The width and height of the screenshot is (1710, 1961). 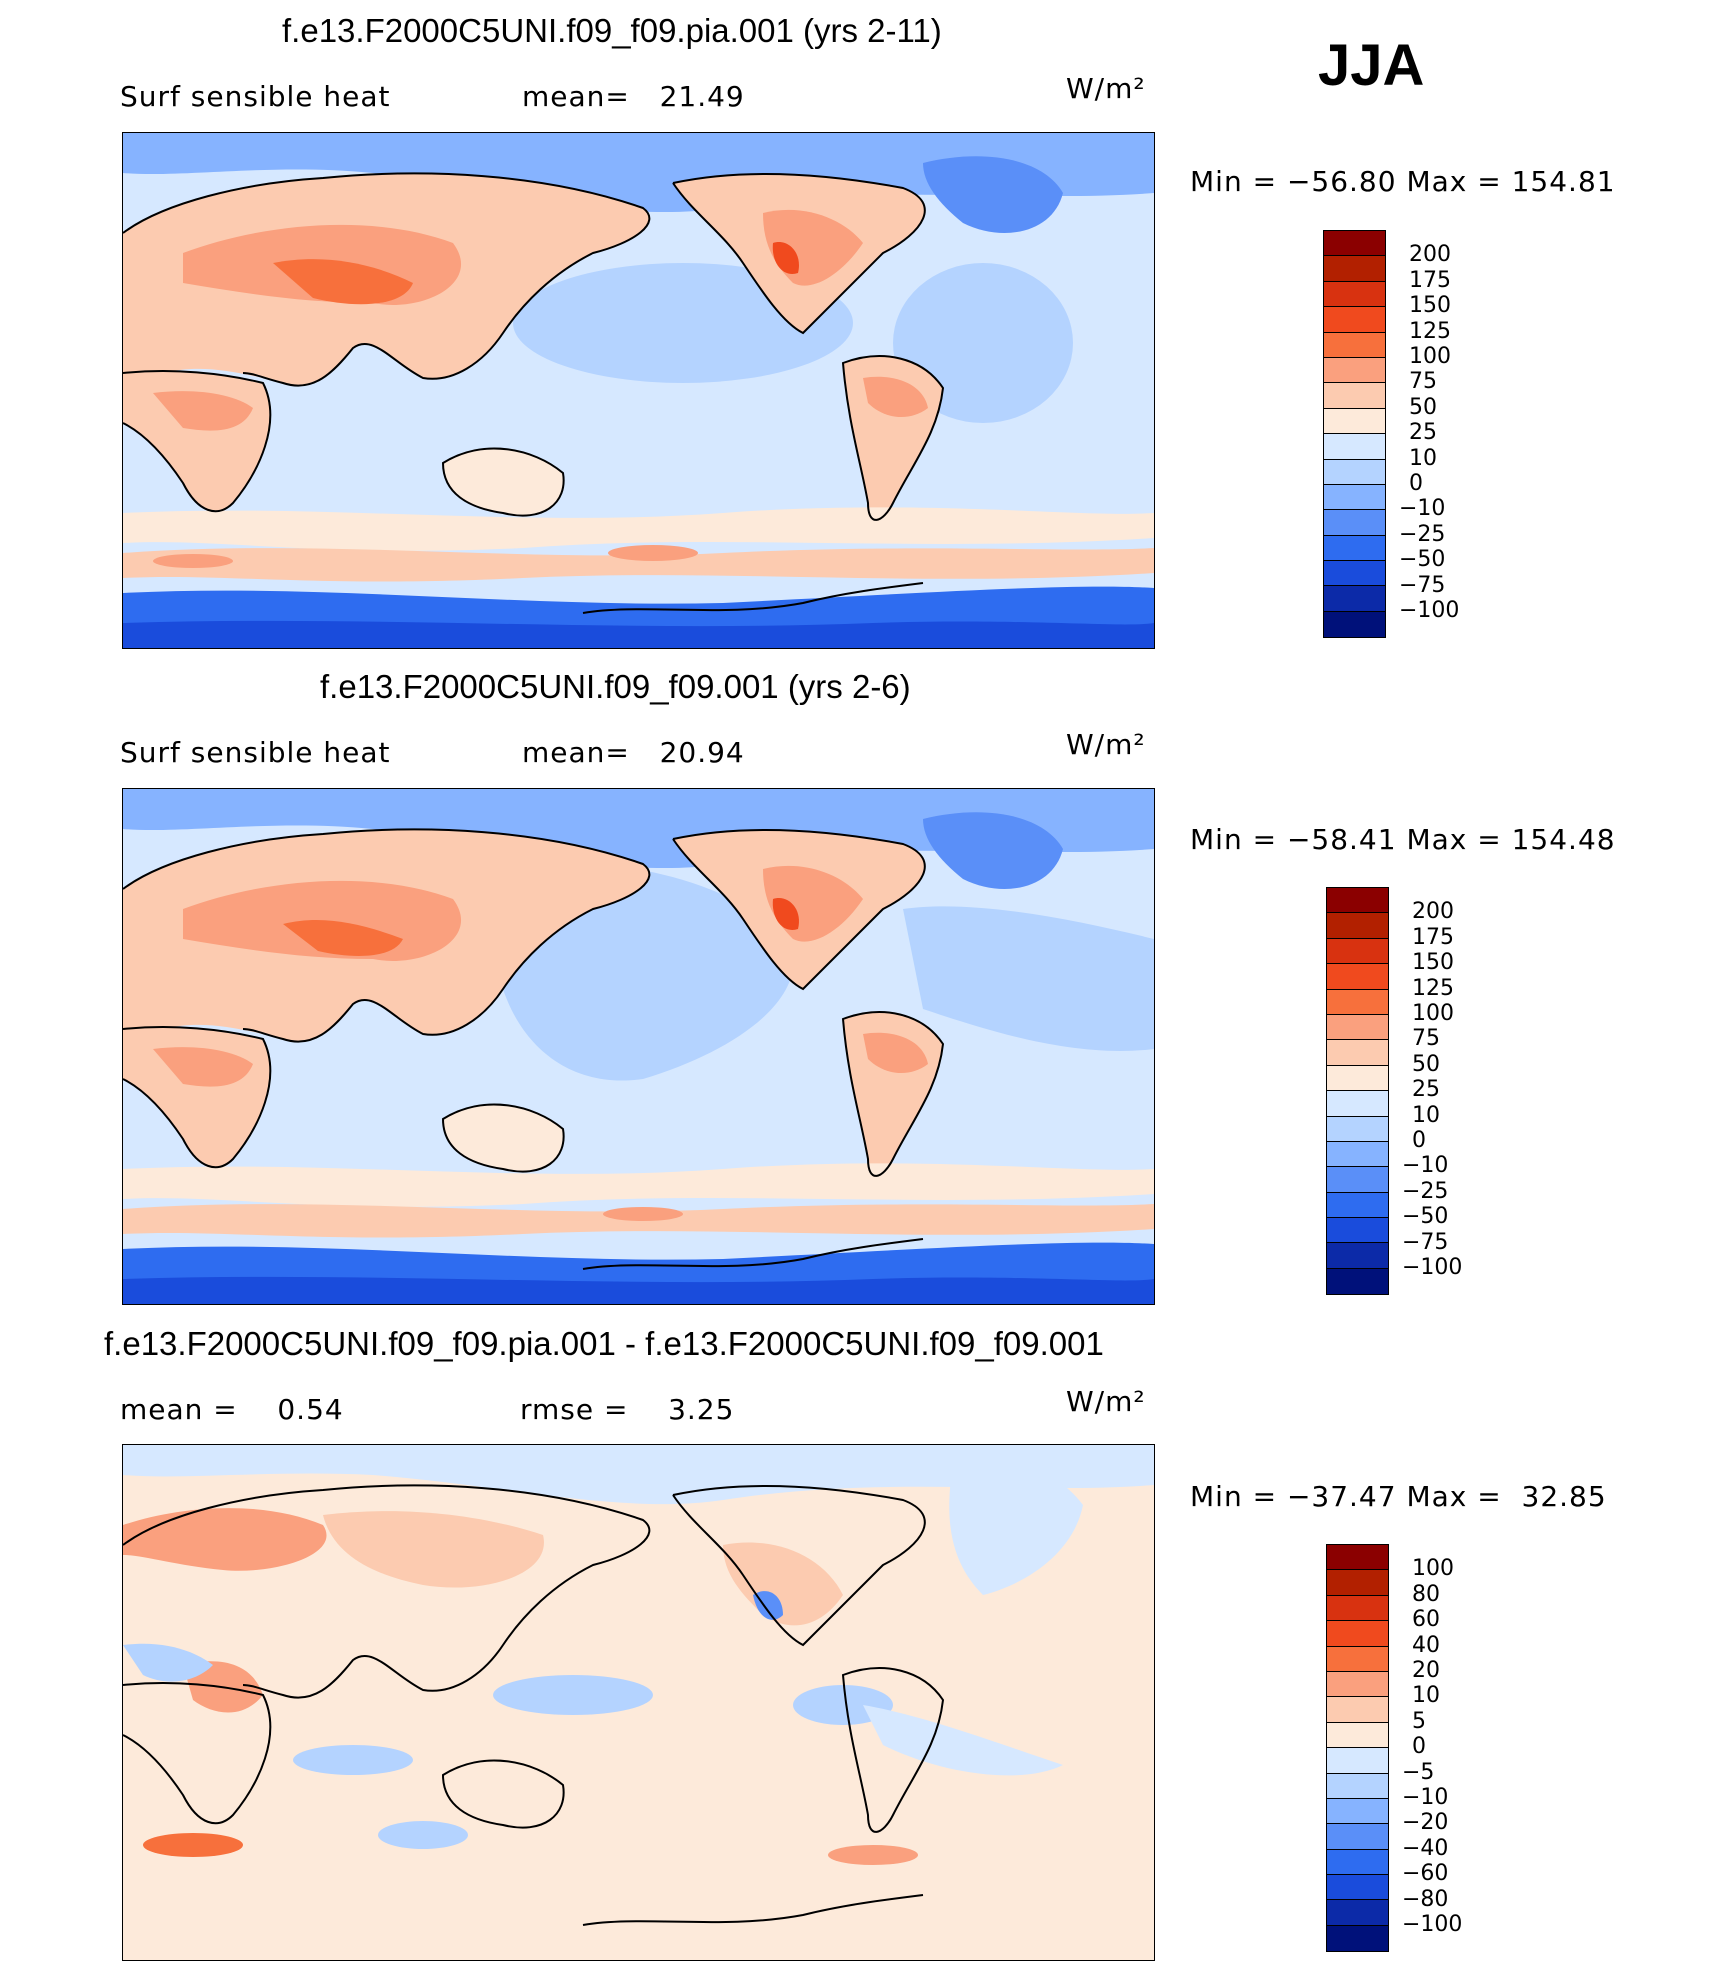 What do you see at coordinates (1426, 1645) in the screenshot?
I see `colorbar-tick-label: 40` at bounding box center [1426, 1645].